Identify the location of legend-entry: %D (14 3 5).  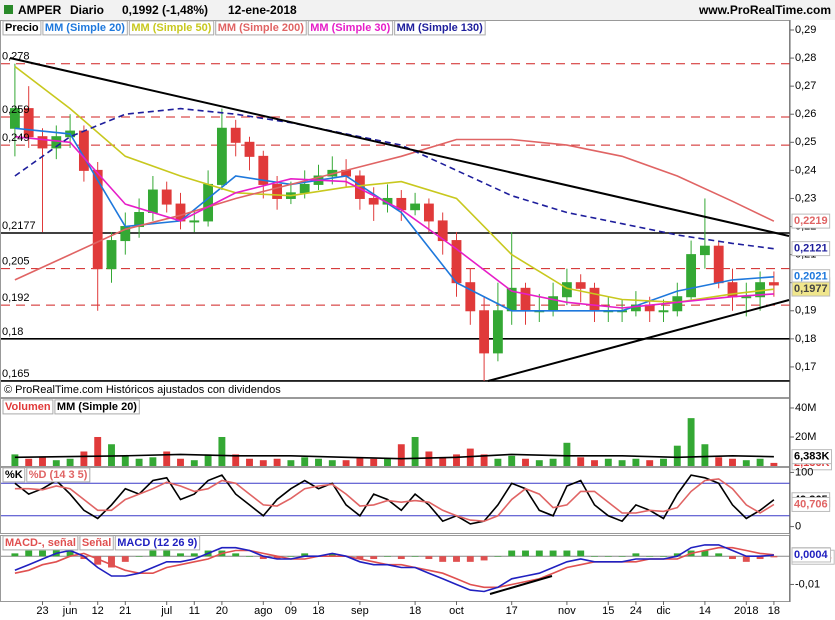
(58, 475).